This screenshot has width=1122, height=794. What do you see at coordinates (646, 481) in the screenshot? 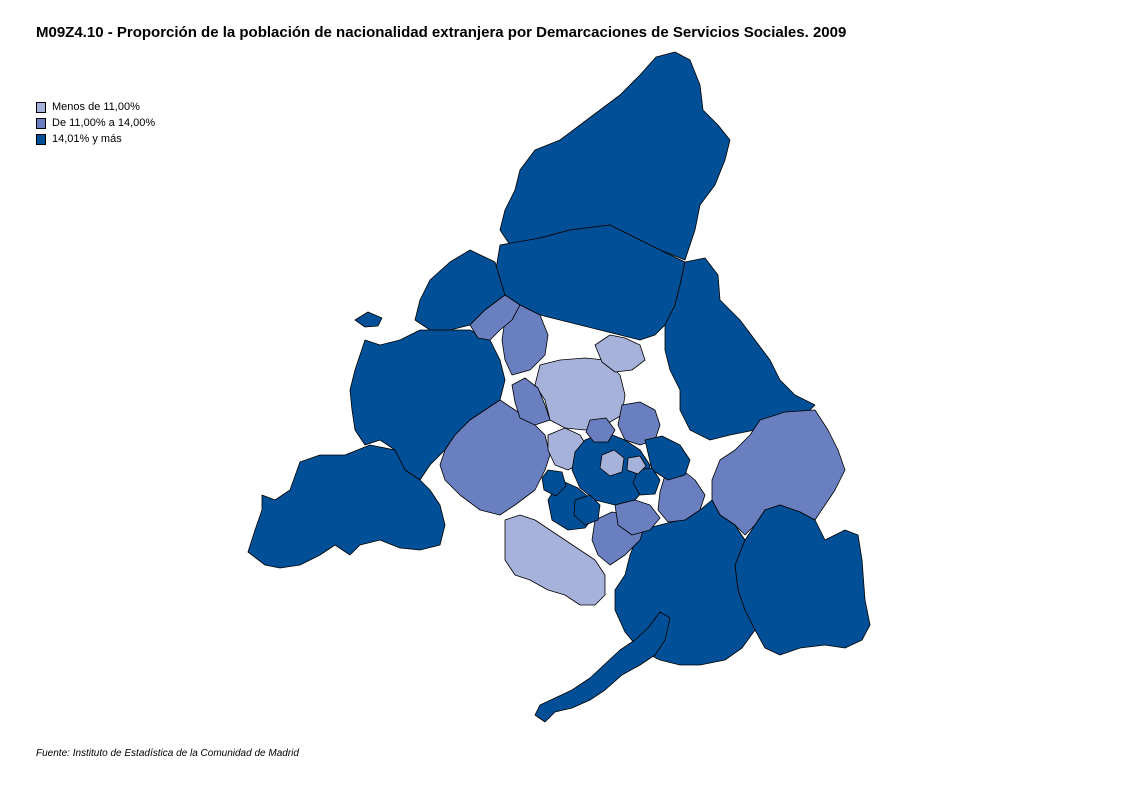
I see `map-region-inner-b` at bounding box center [646, 481].